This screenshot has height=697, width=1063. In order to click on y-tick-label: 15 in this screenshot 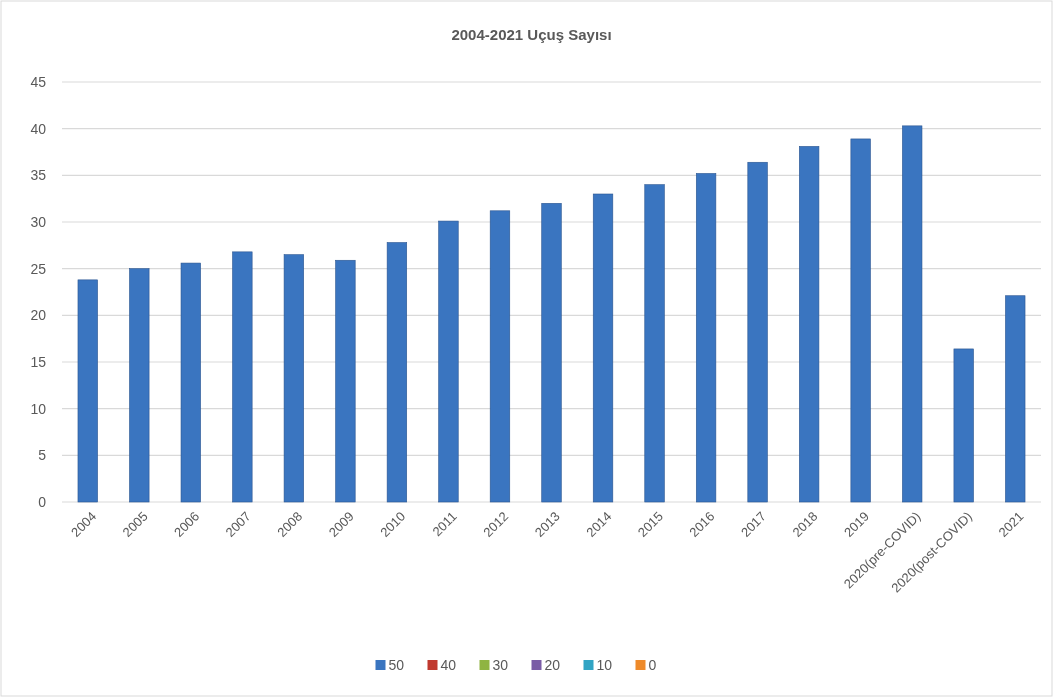, I will do `click(38, 361)`.